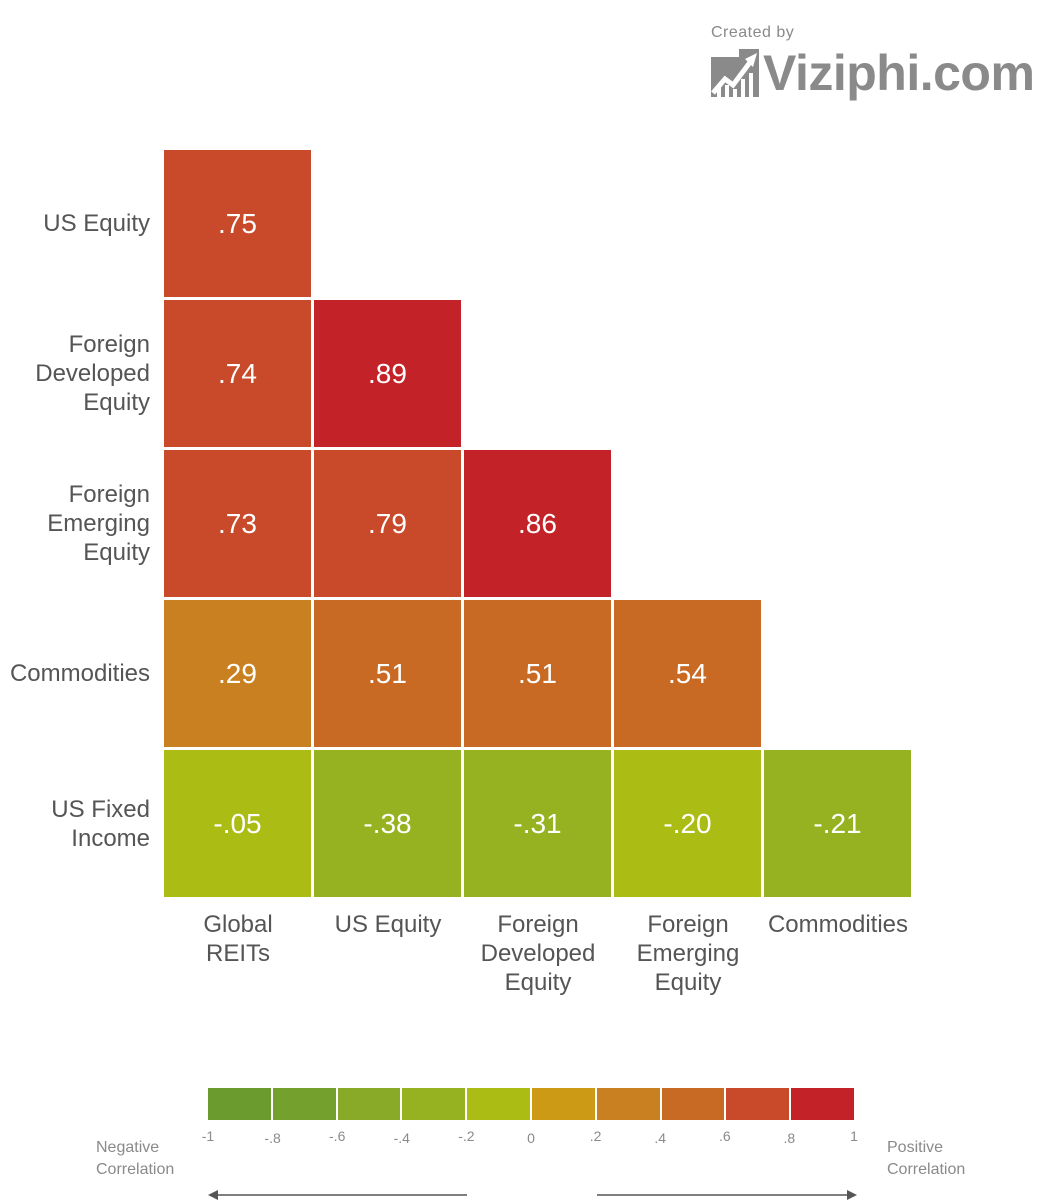 The width and height of the screenshot is (1063, 1204). I want to click on color-scale-tick: -.2, so click(466, 1136).